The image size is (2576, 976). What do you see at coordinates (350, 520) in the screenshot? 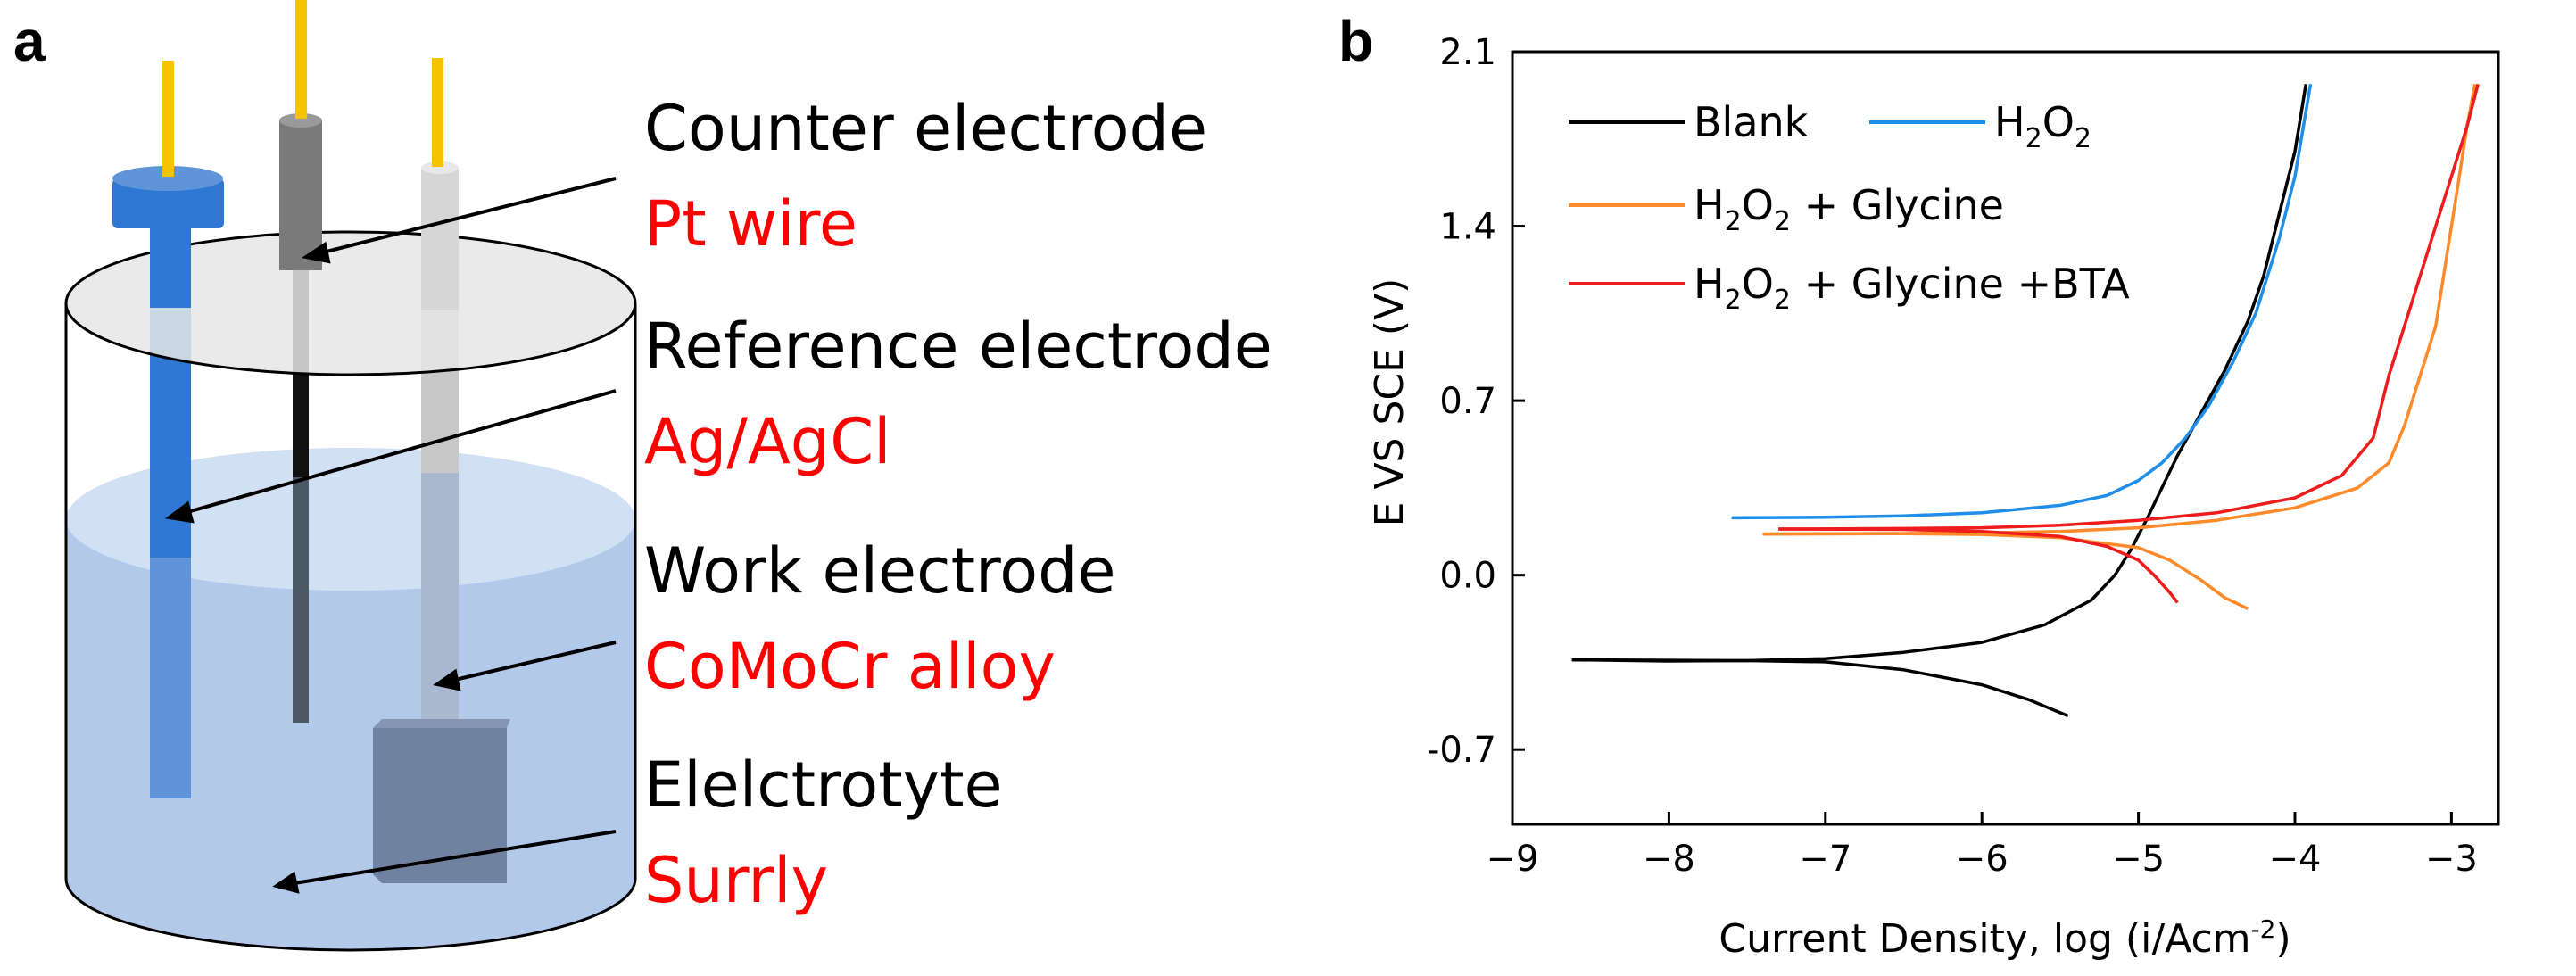
I see `electrolyte-surface` at bounding box center [350, 520].